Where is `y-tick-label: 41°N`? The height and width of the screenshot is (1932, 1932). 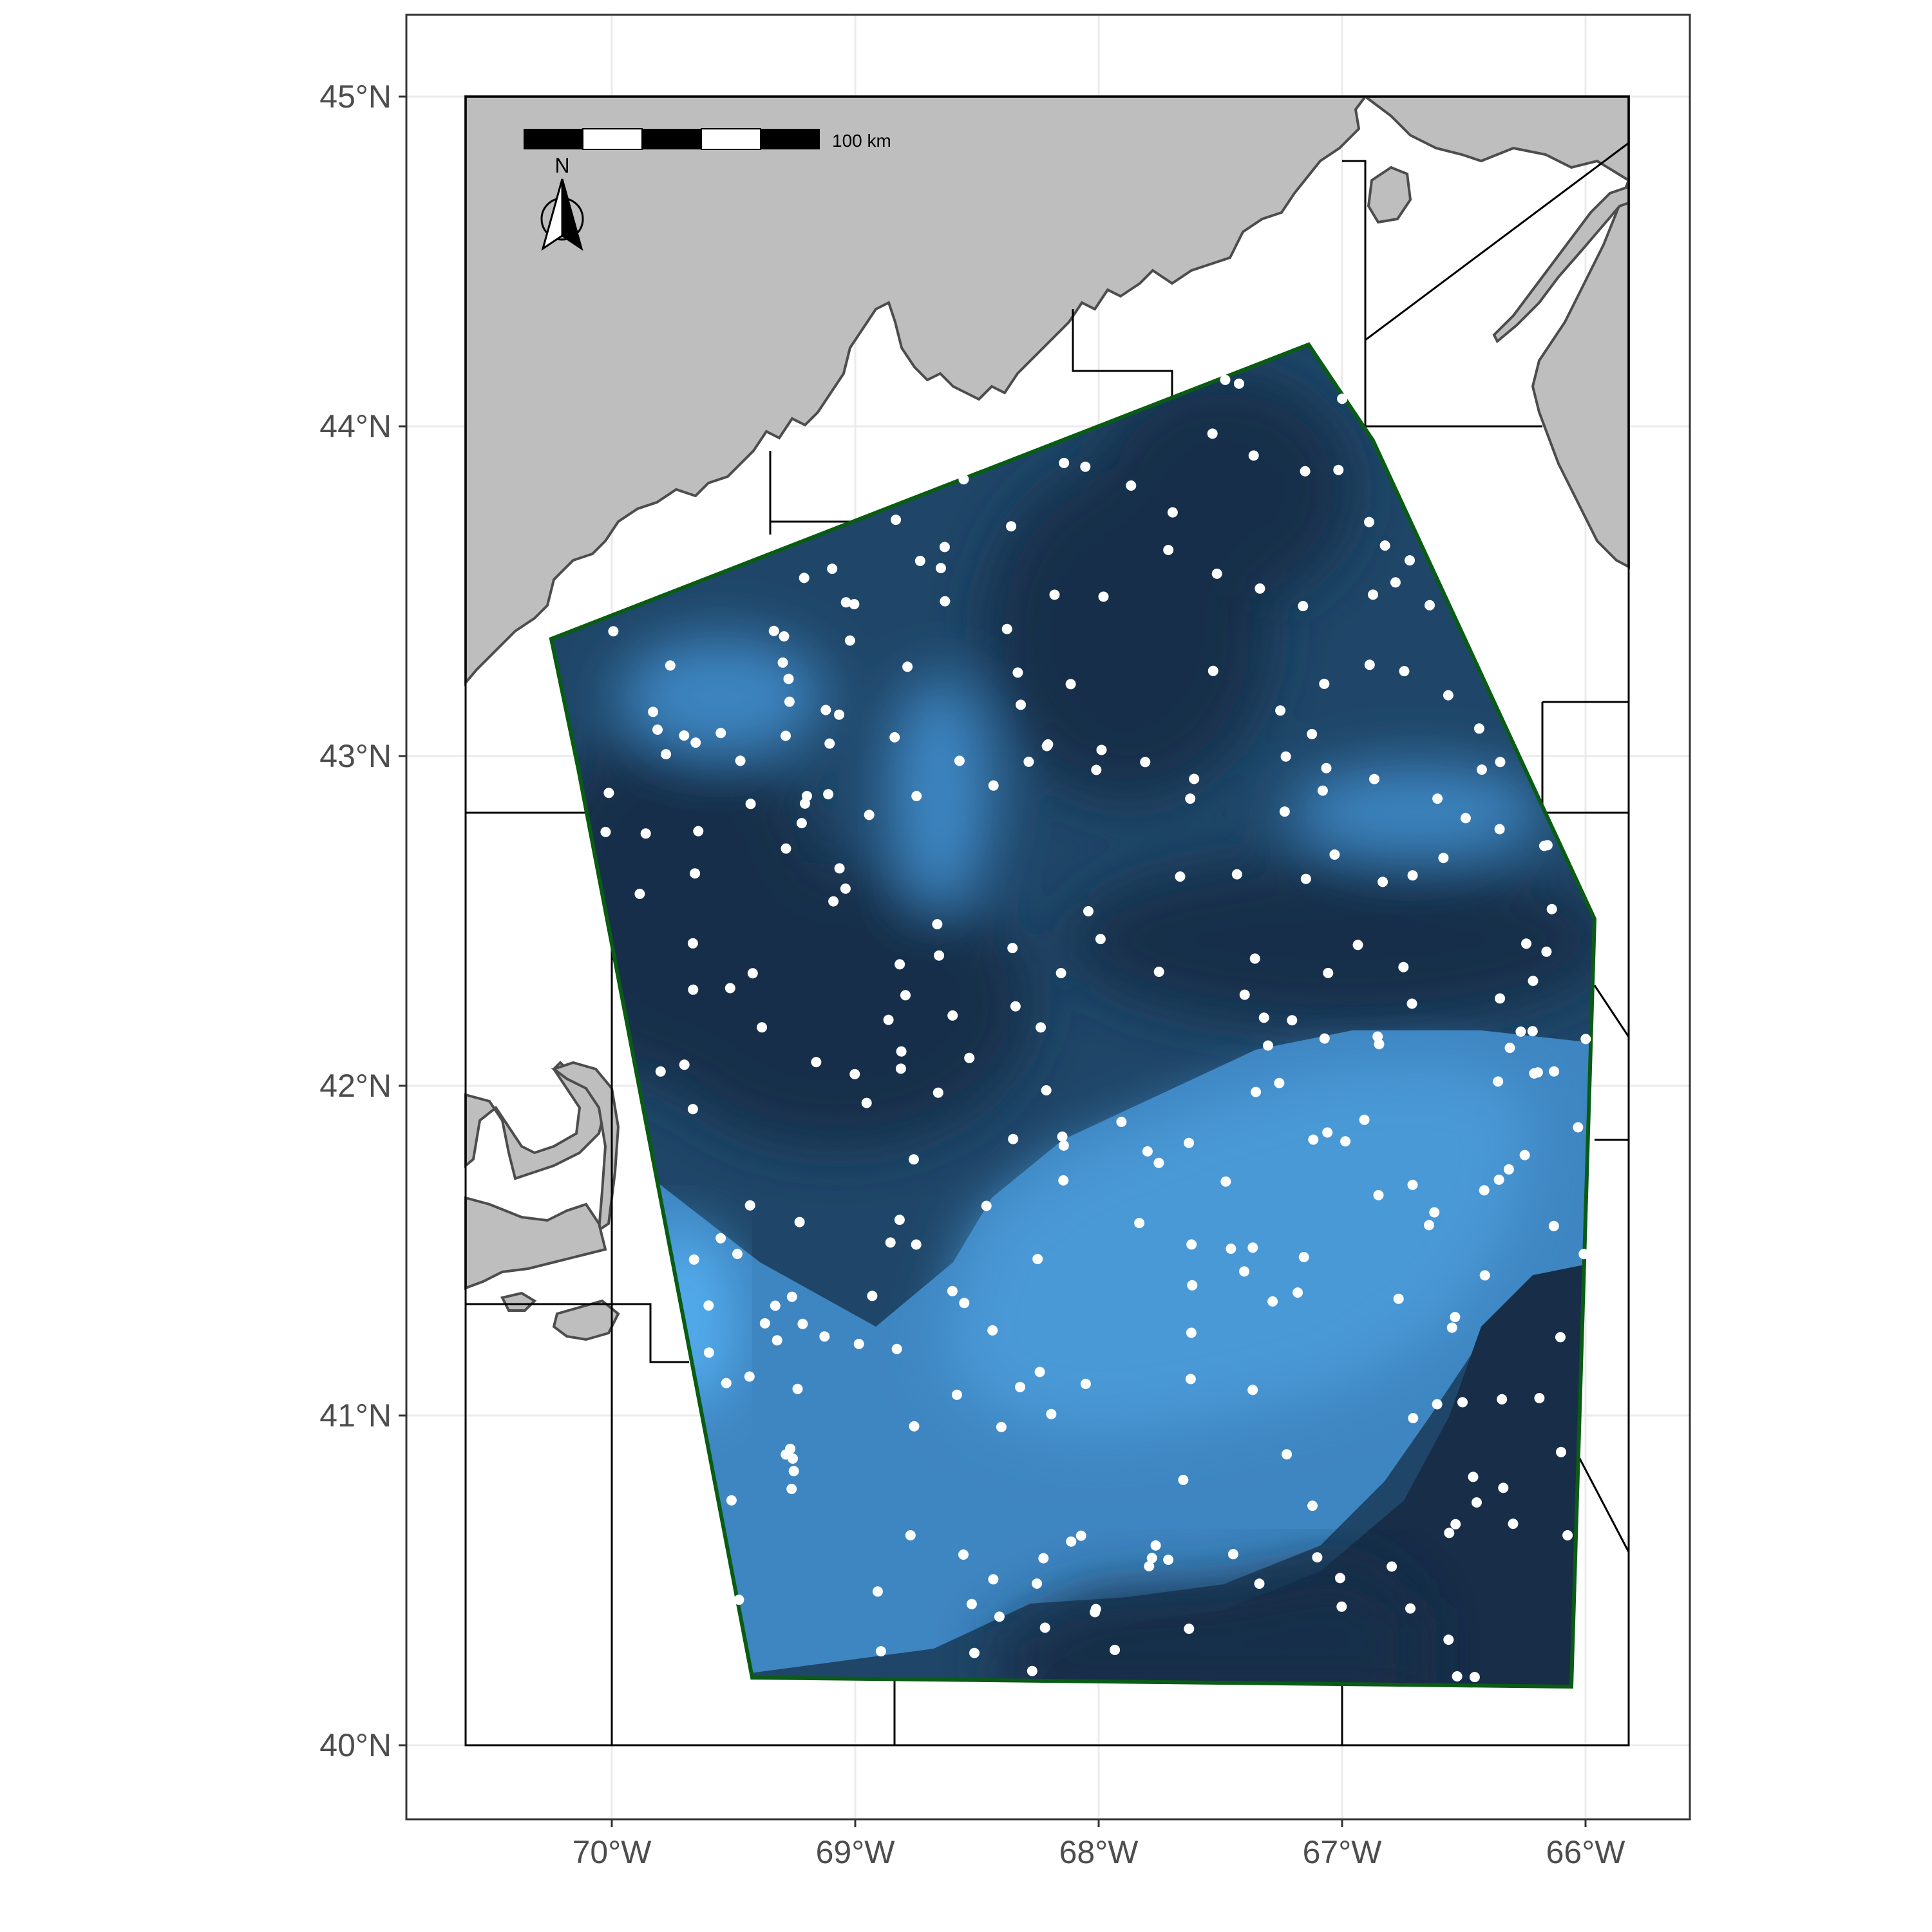 y-tick-label: 41°N is located at coordinates (355, 1415).